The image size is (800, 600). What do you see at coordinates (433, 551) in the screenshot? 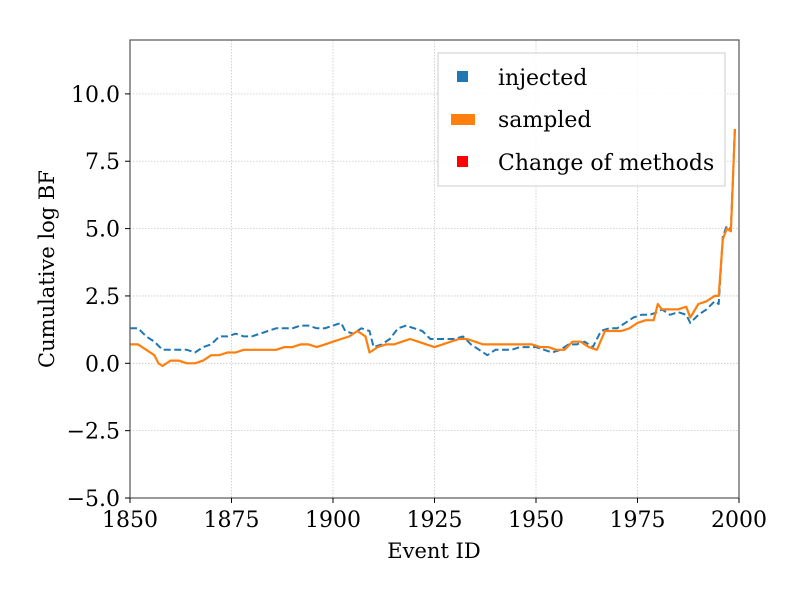
I see `x-axis-label: Event ID` at bounding box center [433, 551].